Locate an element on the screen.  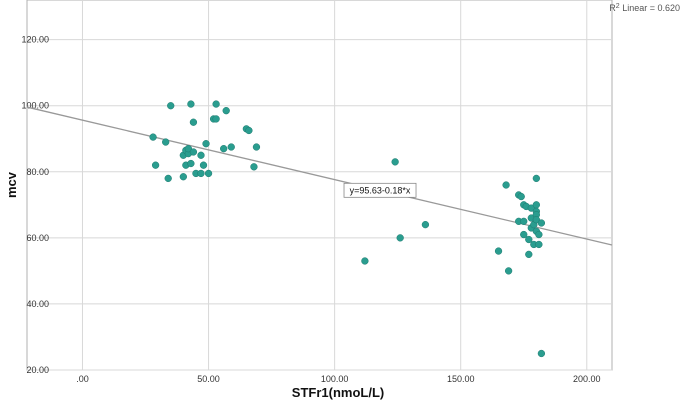
x-axis-title: STFr1(nmoL/L) is located at coordinates (338, 392).